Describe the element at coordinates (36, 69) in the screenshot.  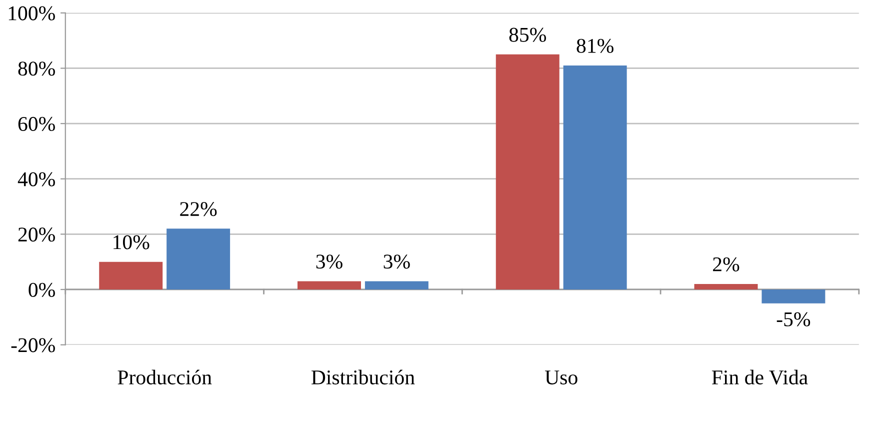
I see `y-tick-label: 80%` at that location.